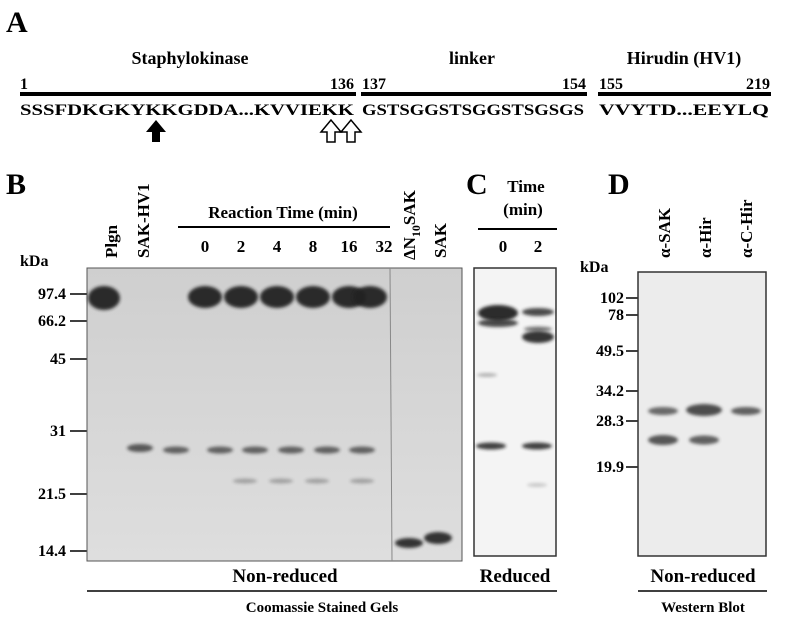 This screenshot has width=788, height=622. I want to click on footer: Western Blot, so click(703, 608).